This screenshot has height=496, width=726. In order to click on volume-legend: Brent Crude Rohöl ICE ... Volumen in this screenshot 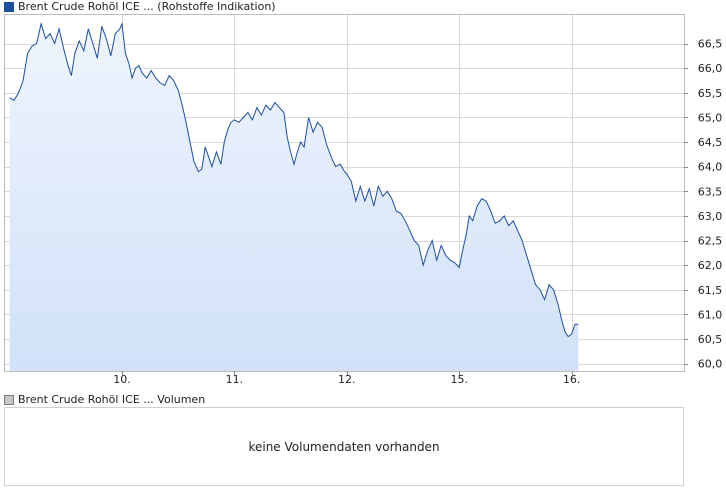, I will do `click(104, 399)`.